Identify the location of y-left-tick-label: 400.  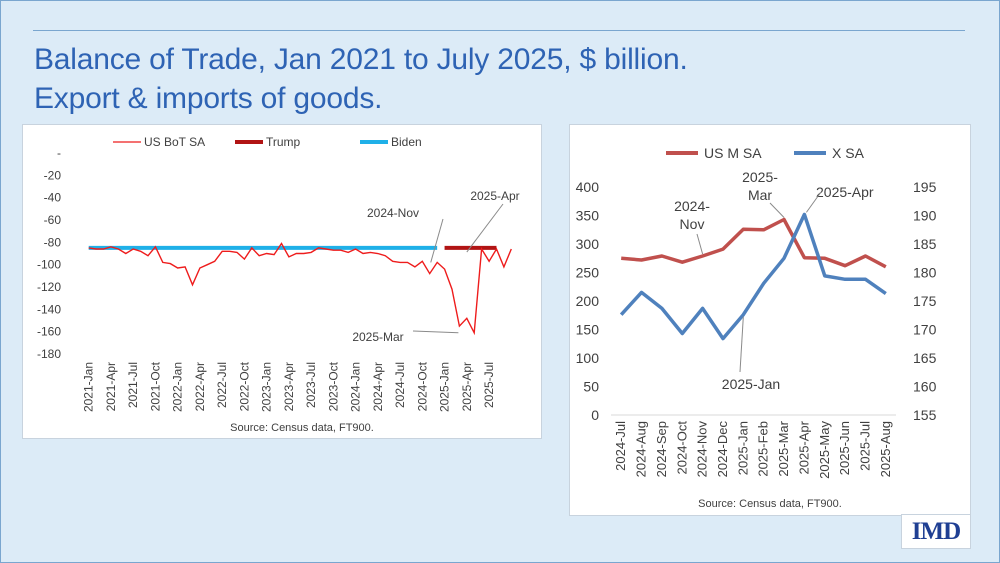
(588, 187).